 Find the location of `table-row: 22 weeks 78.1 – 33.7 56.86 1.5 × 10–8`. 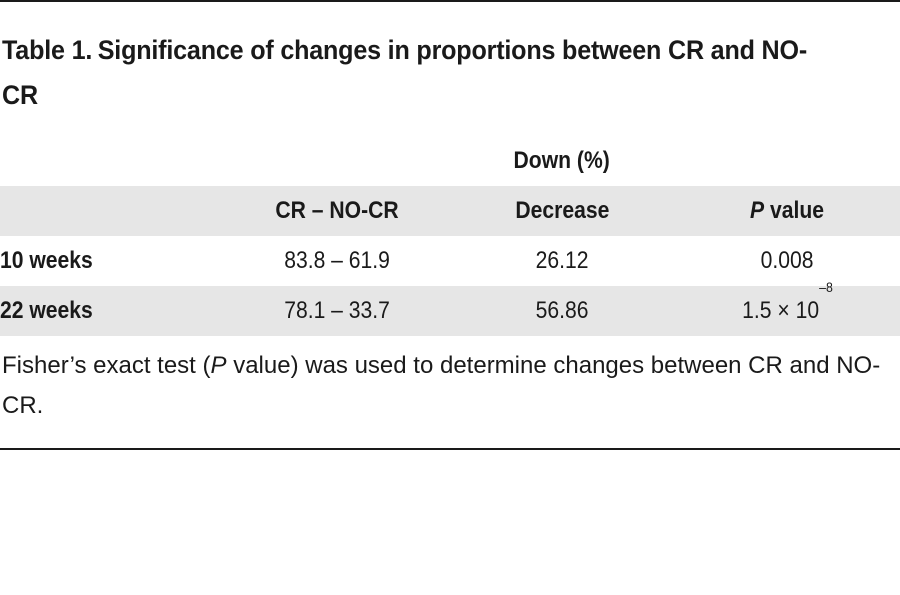

table-row: 22 weeks 78.1 – 33.7 56.86 1.5 × 10–8 is located at coordinates (450, 307).